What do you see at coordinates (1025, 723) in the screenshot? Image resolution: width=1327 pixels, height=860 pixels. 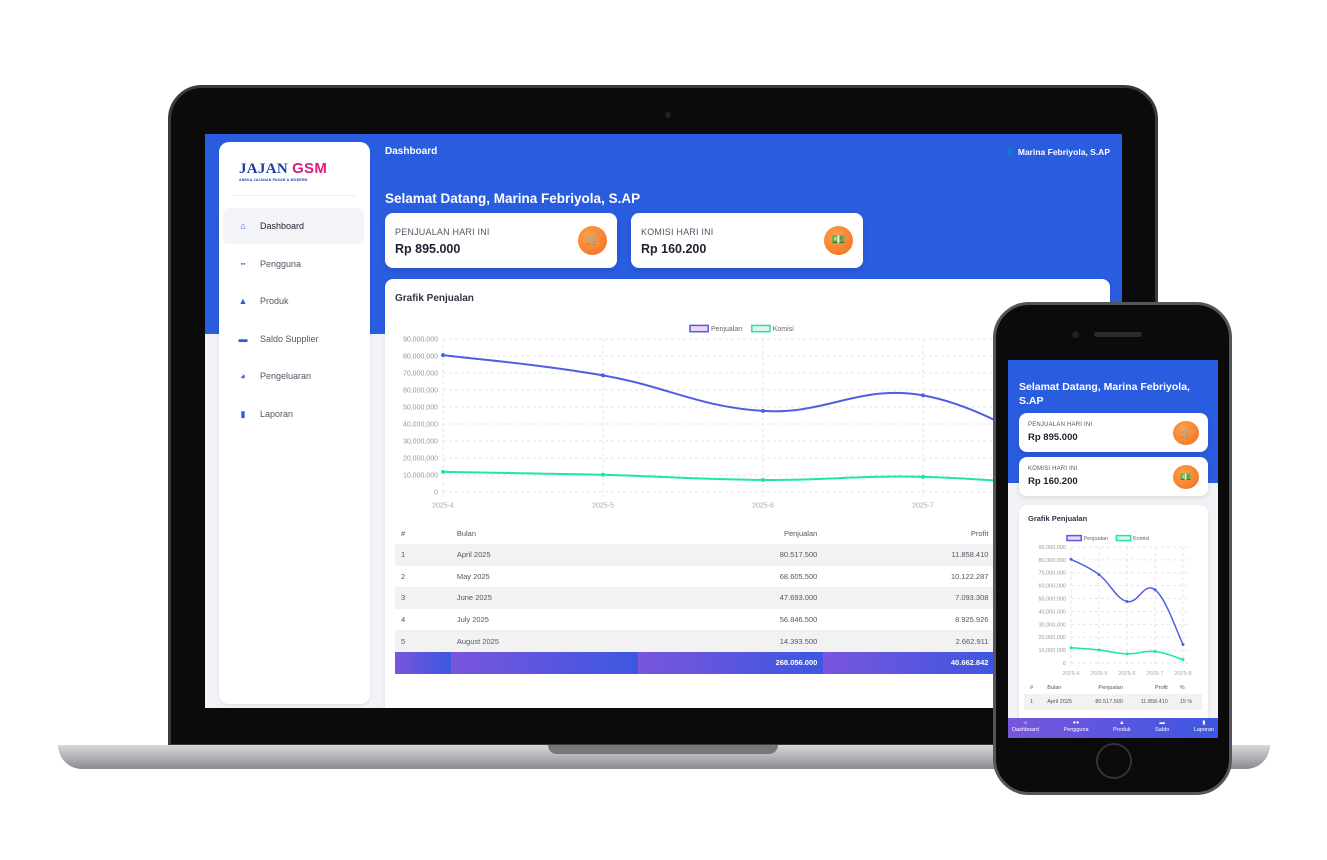 I see `nav-icon: ⌂` at bounding box center [1025, 723].